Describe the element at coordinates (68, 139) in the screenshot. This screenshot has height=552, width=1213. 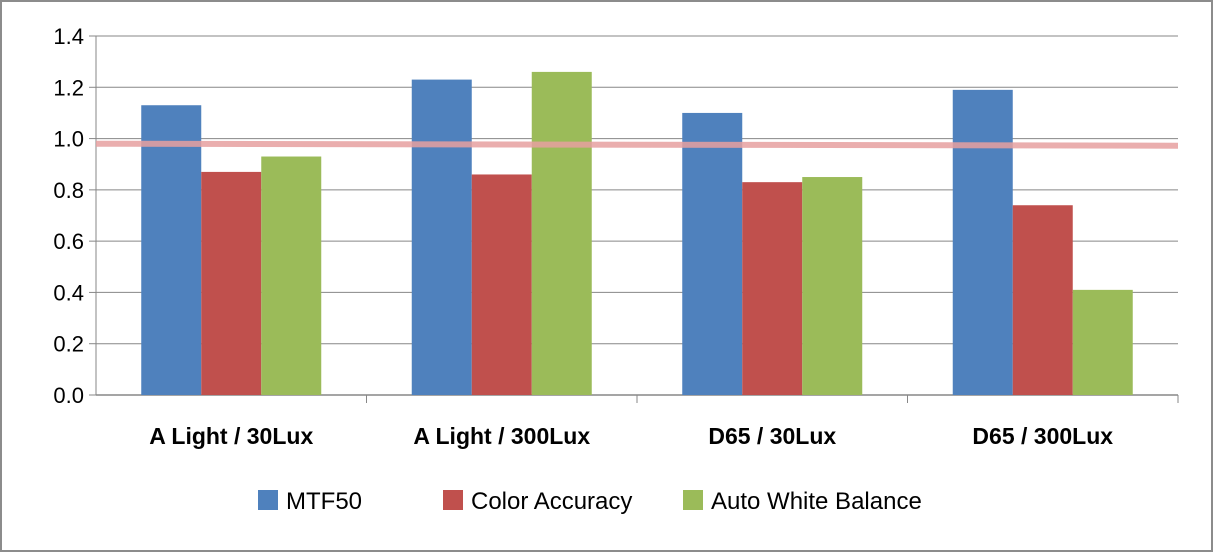
I see `y-tick-label: 1.0` at that location.